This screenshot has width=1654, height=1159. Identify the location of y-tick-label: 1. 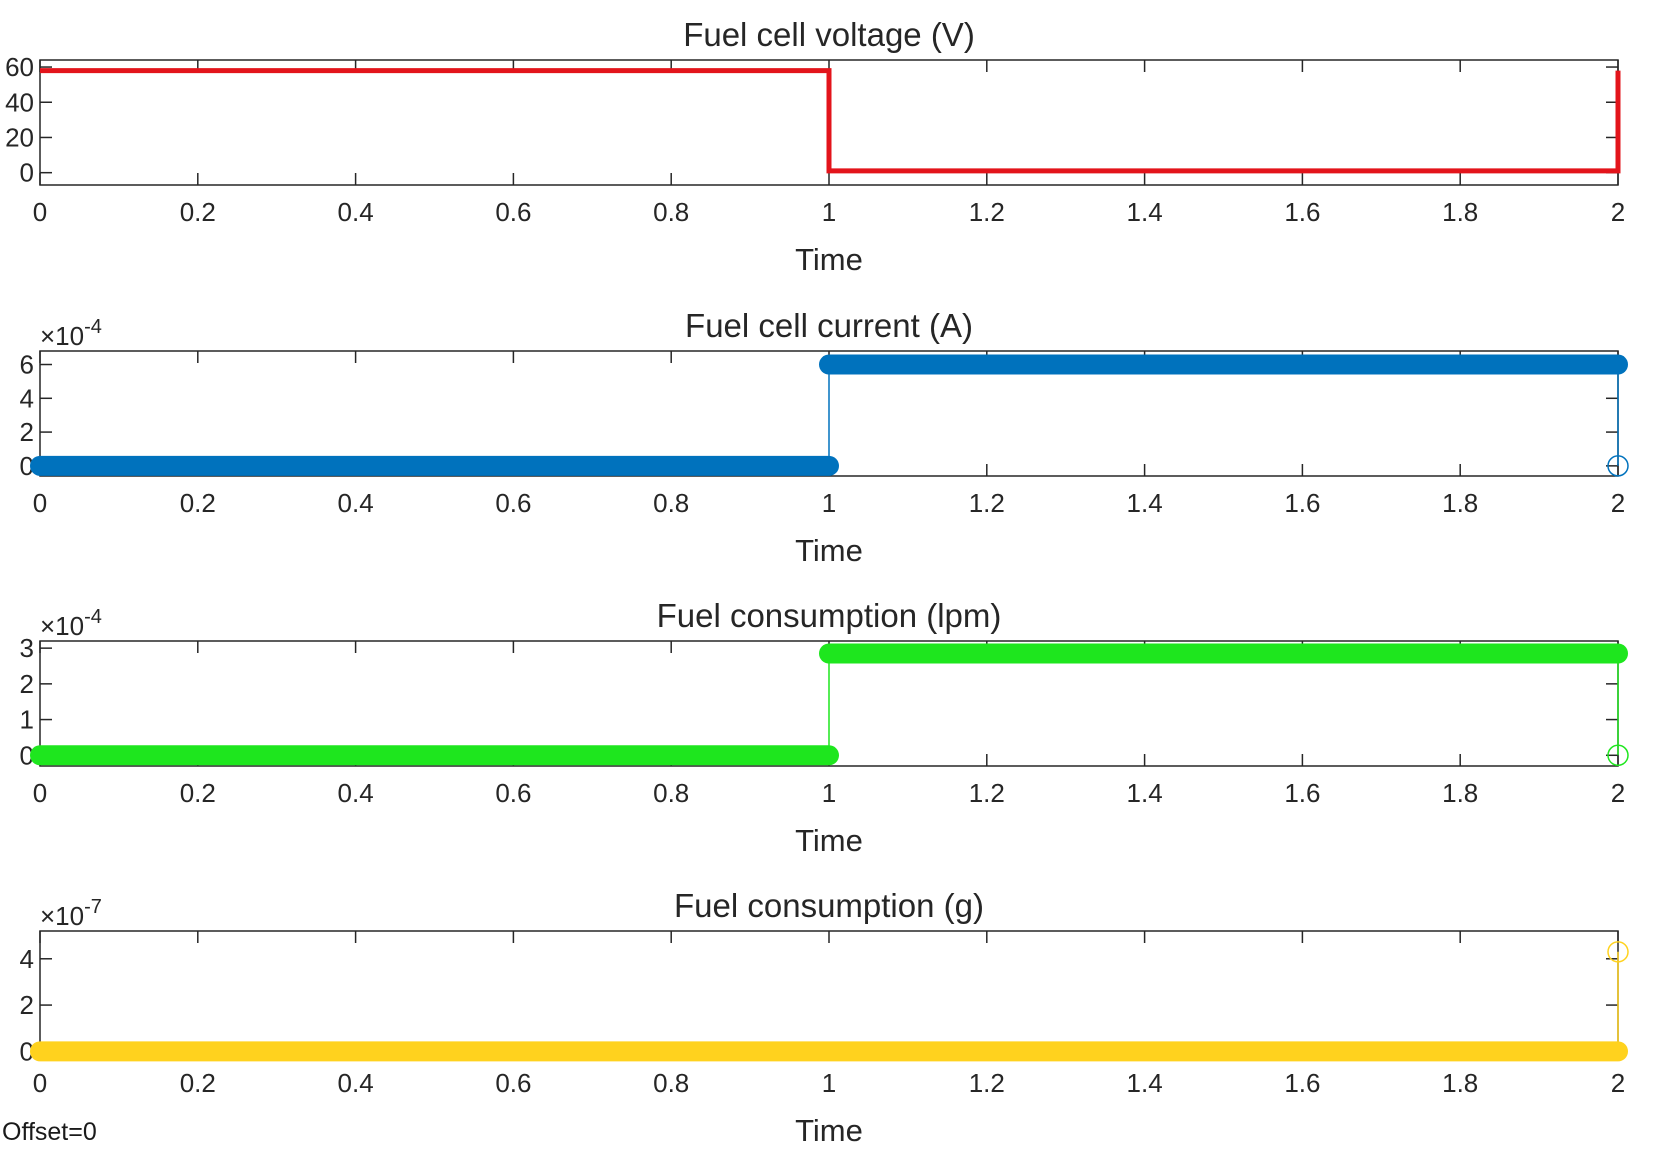
(27, 720).